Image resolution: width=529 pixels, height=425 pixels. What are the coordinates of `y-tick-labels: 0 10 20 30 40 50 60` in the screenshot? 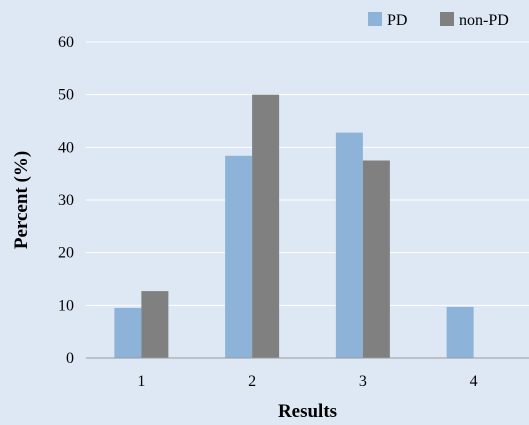 It's located at (66, 200).